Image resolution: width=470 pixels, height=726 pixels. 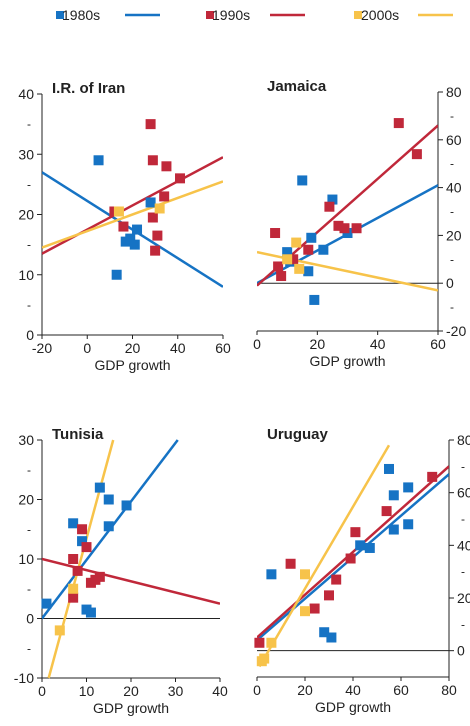 I want to click on plot-area, so click(x=132, y=222).